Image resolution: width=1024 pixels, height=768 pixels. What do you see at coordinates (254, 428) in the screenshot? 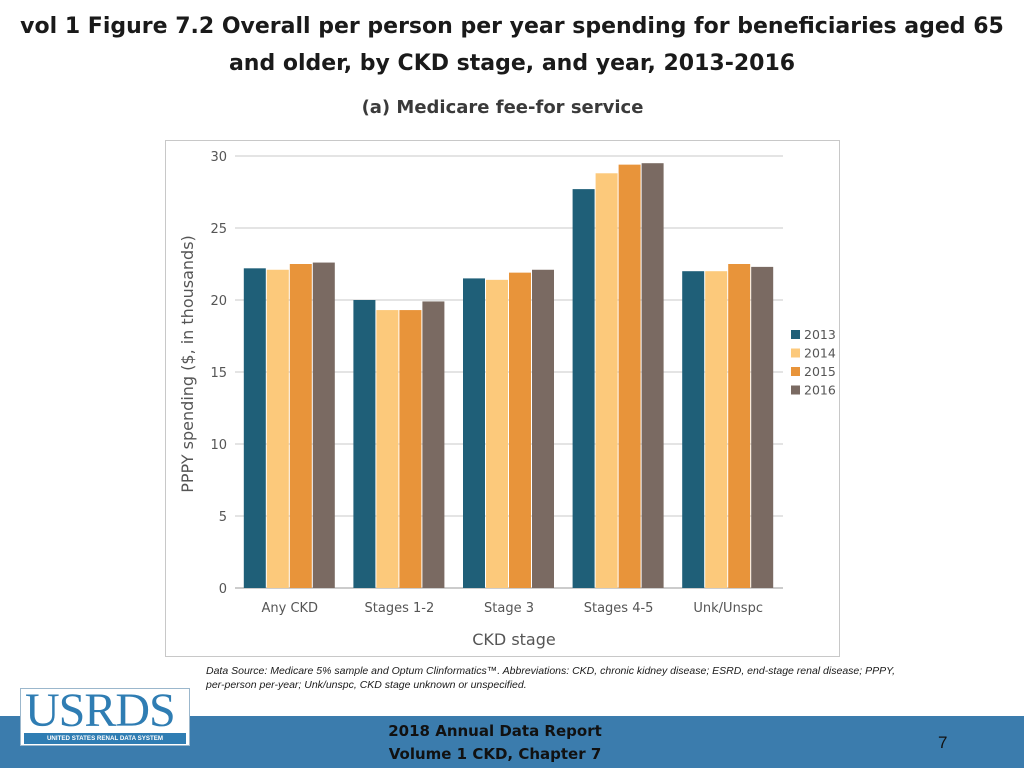
I see `bar-2013-any-ckd` at bounding box center [254, 428].